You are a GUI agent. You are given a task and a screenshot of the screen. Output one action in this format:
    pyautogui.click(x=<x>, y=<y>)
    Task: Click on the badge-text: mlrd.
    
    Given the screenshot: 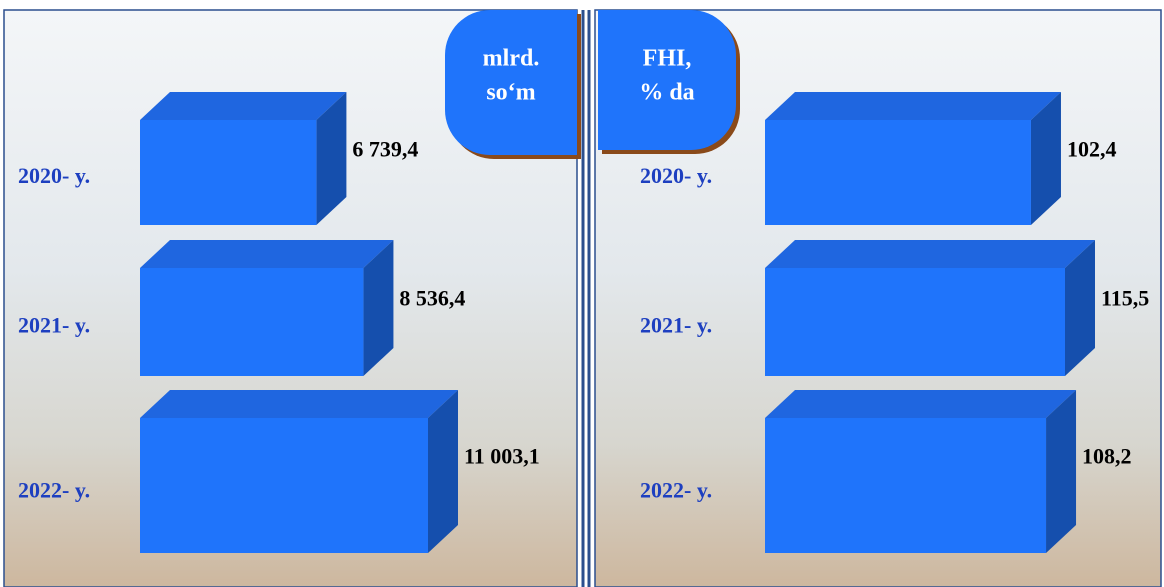 What is the action you would take?
    pyautogui.click(x=511, y=59)
    